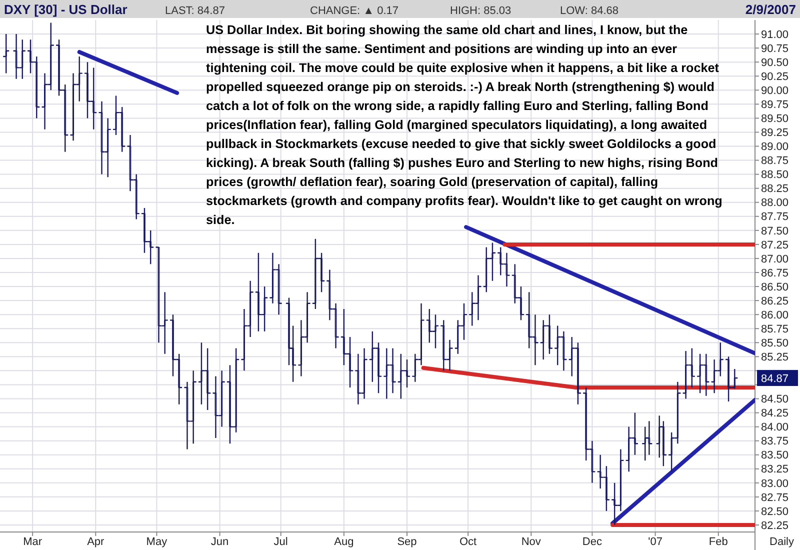 The height and width of the screenshot is (550, 800). I want to click on y-tick-label: 91.00, so click(775, 34).